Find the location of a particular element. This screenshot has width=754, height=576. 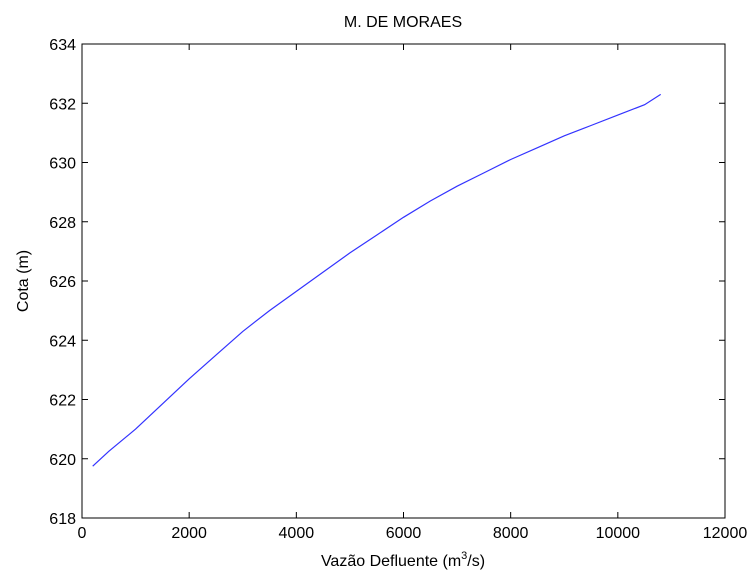

x-tick-label: 12000 is located at coordinates (725, 533).